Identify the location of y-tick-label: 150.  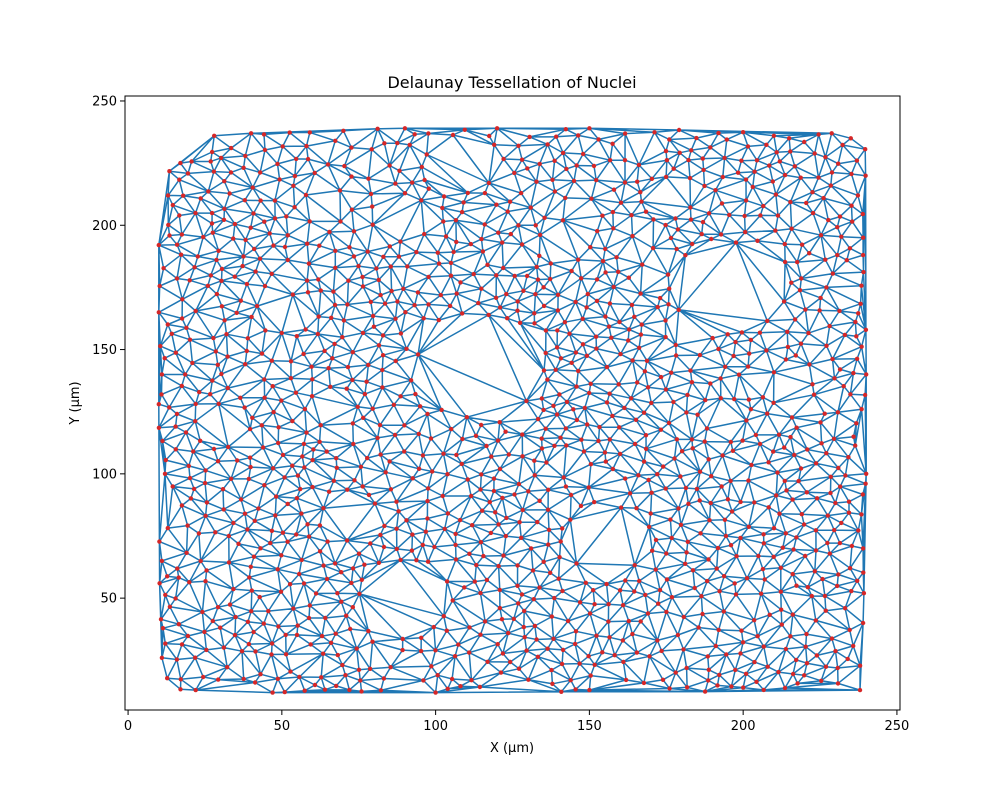
(104, 350).